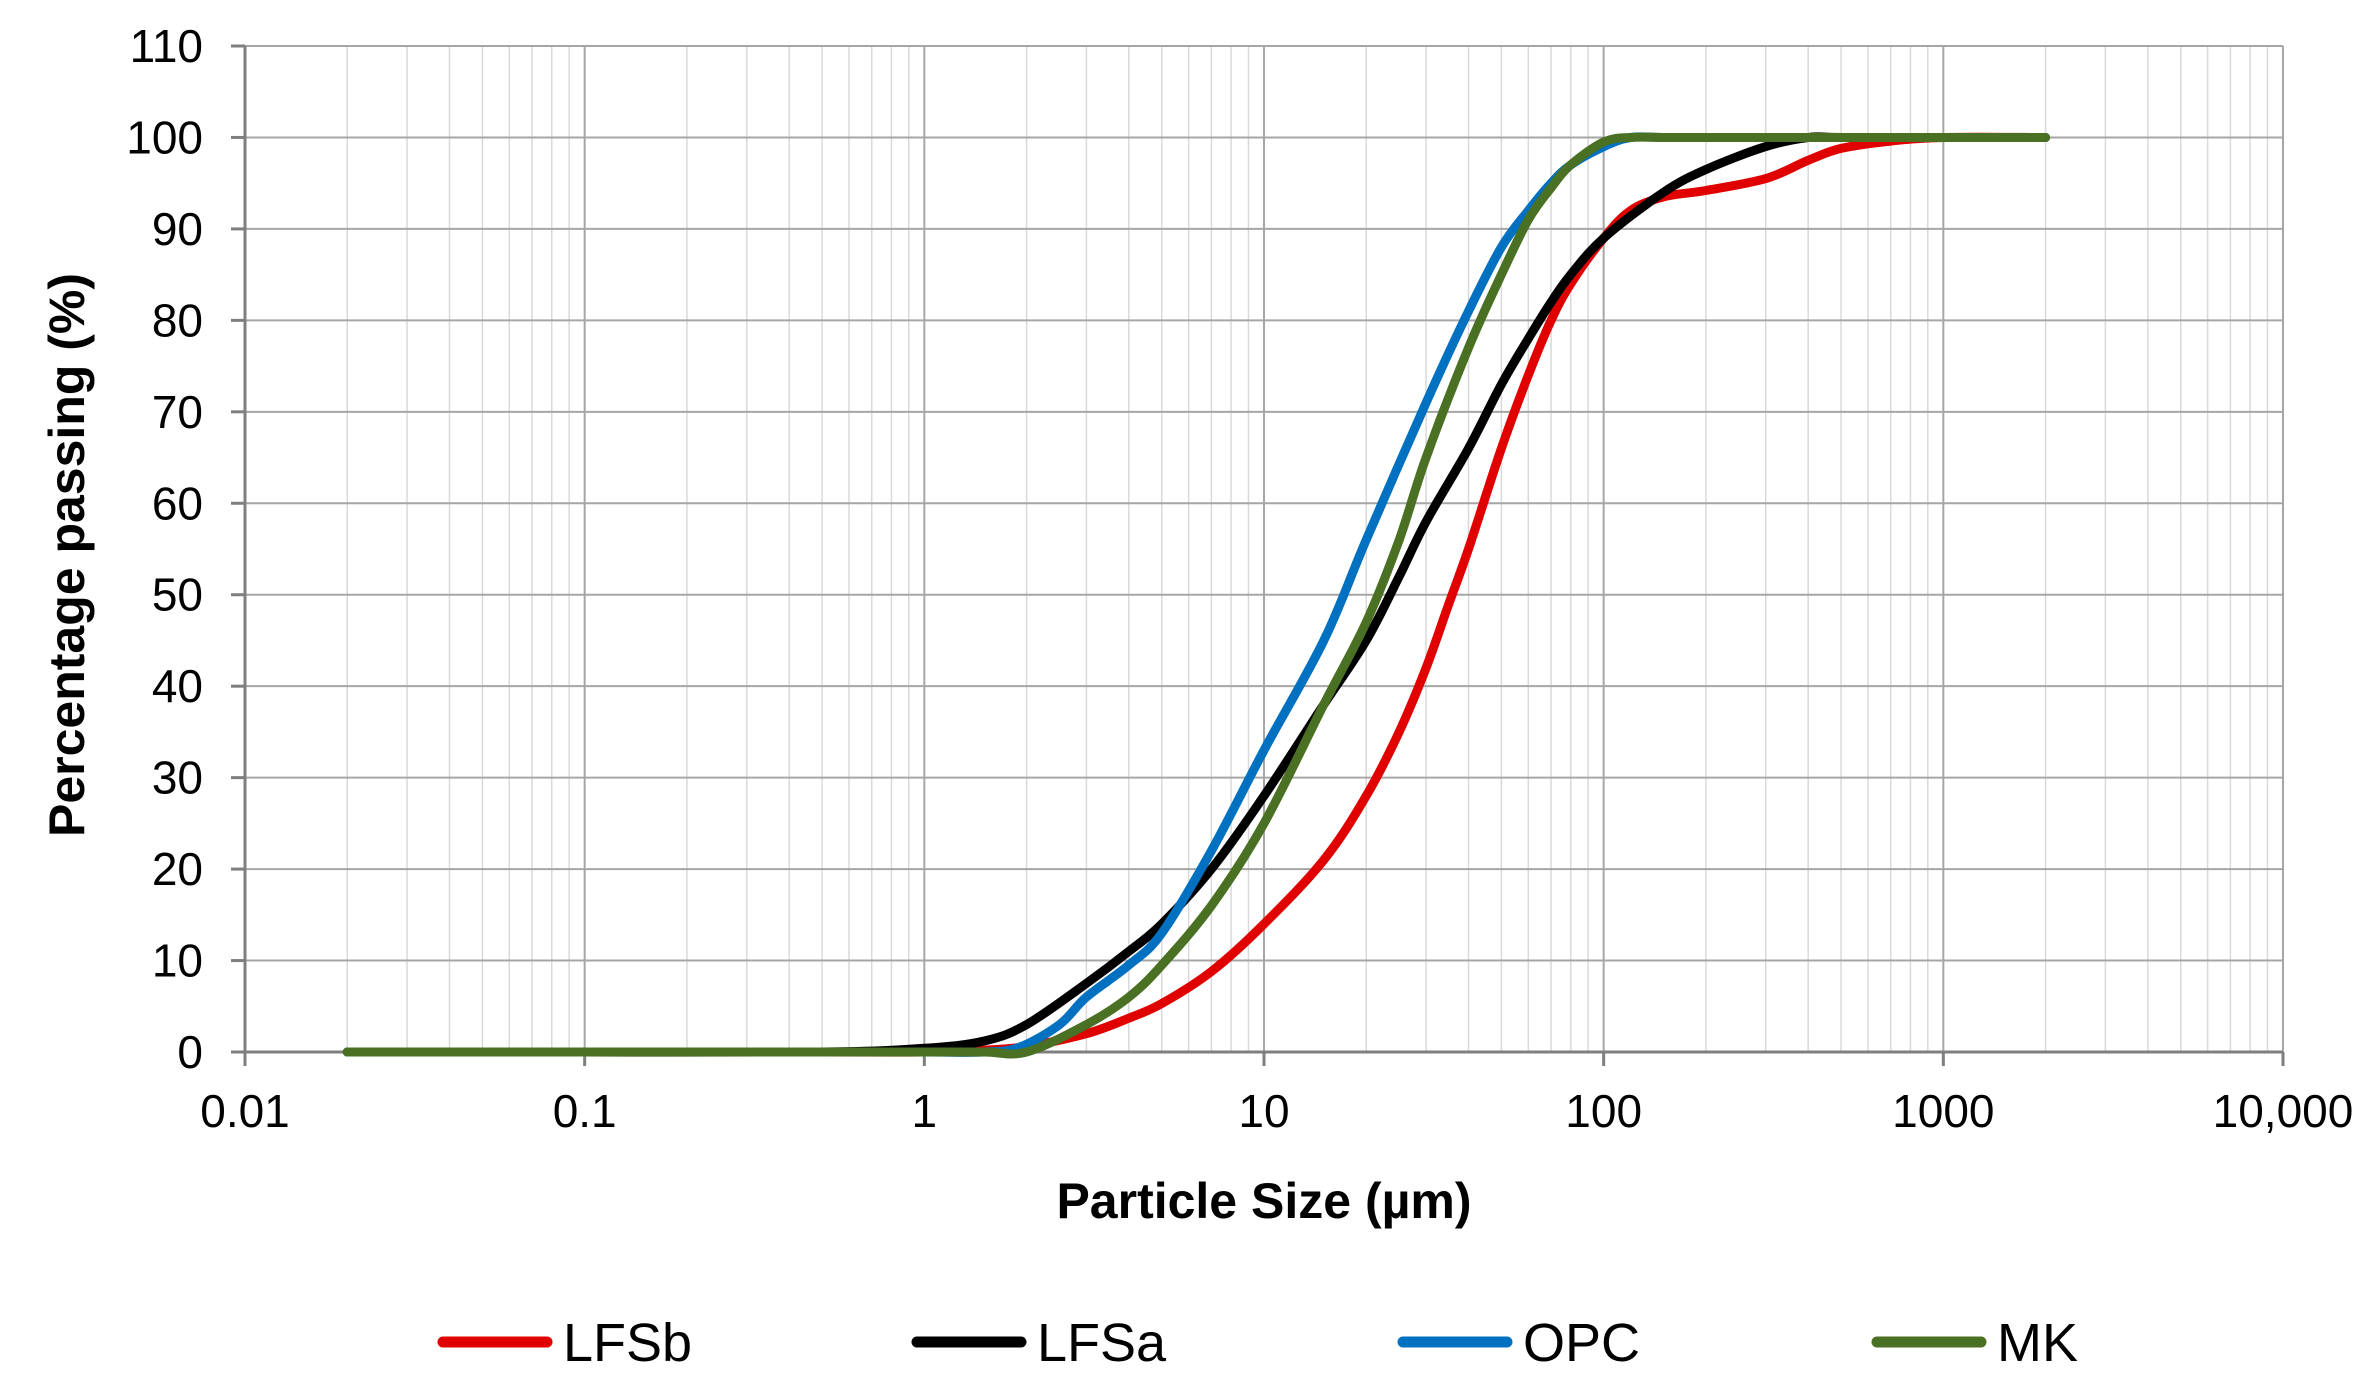  I want to click on legend-label-lfsb: LFSb, so click(627, 1343).